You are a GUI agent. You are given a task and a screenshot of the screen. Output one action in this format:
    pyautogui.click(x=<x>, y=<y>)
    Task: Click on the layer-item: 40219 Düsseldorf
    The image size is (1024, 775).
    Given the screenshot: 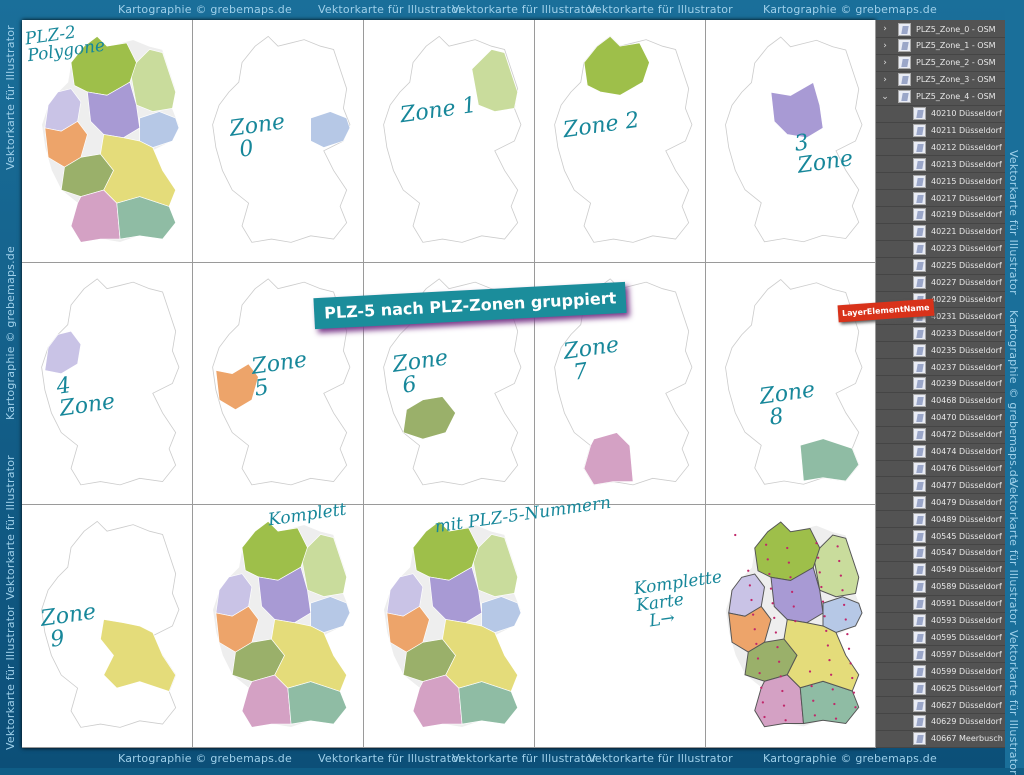 What is the action you would take?
    pyautogui.click(x=940, y=215)
    